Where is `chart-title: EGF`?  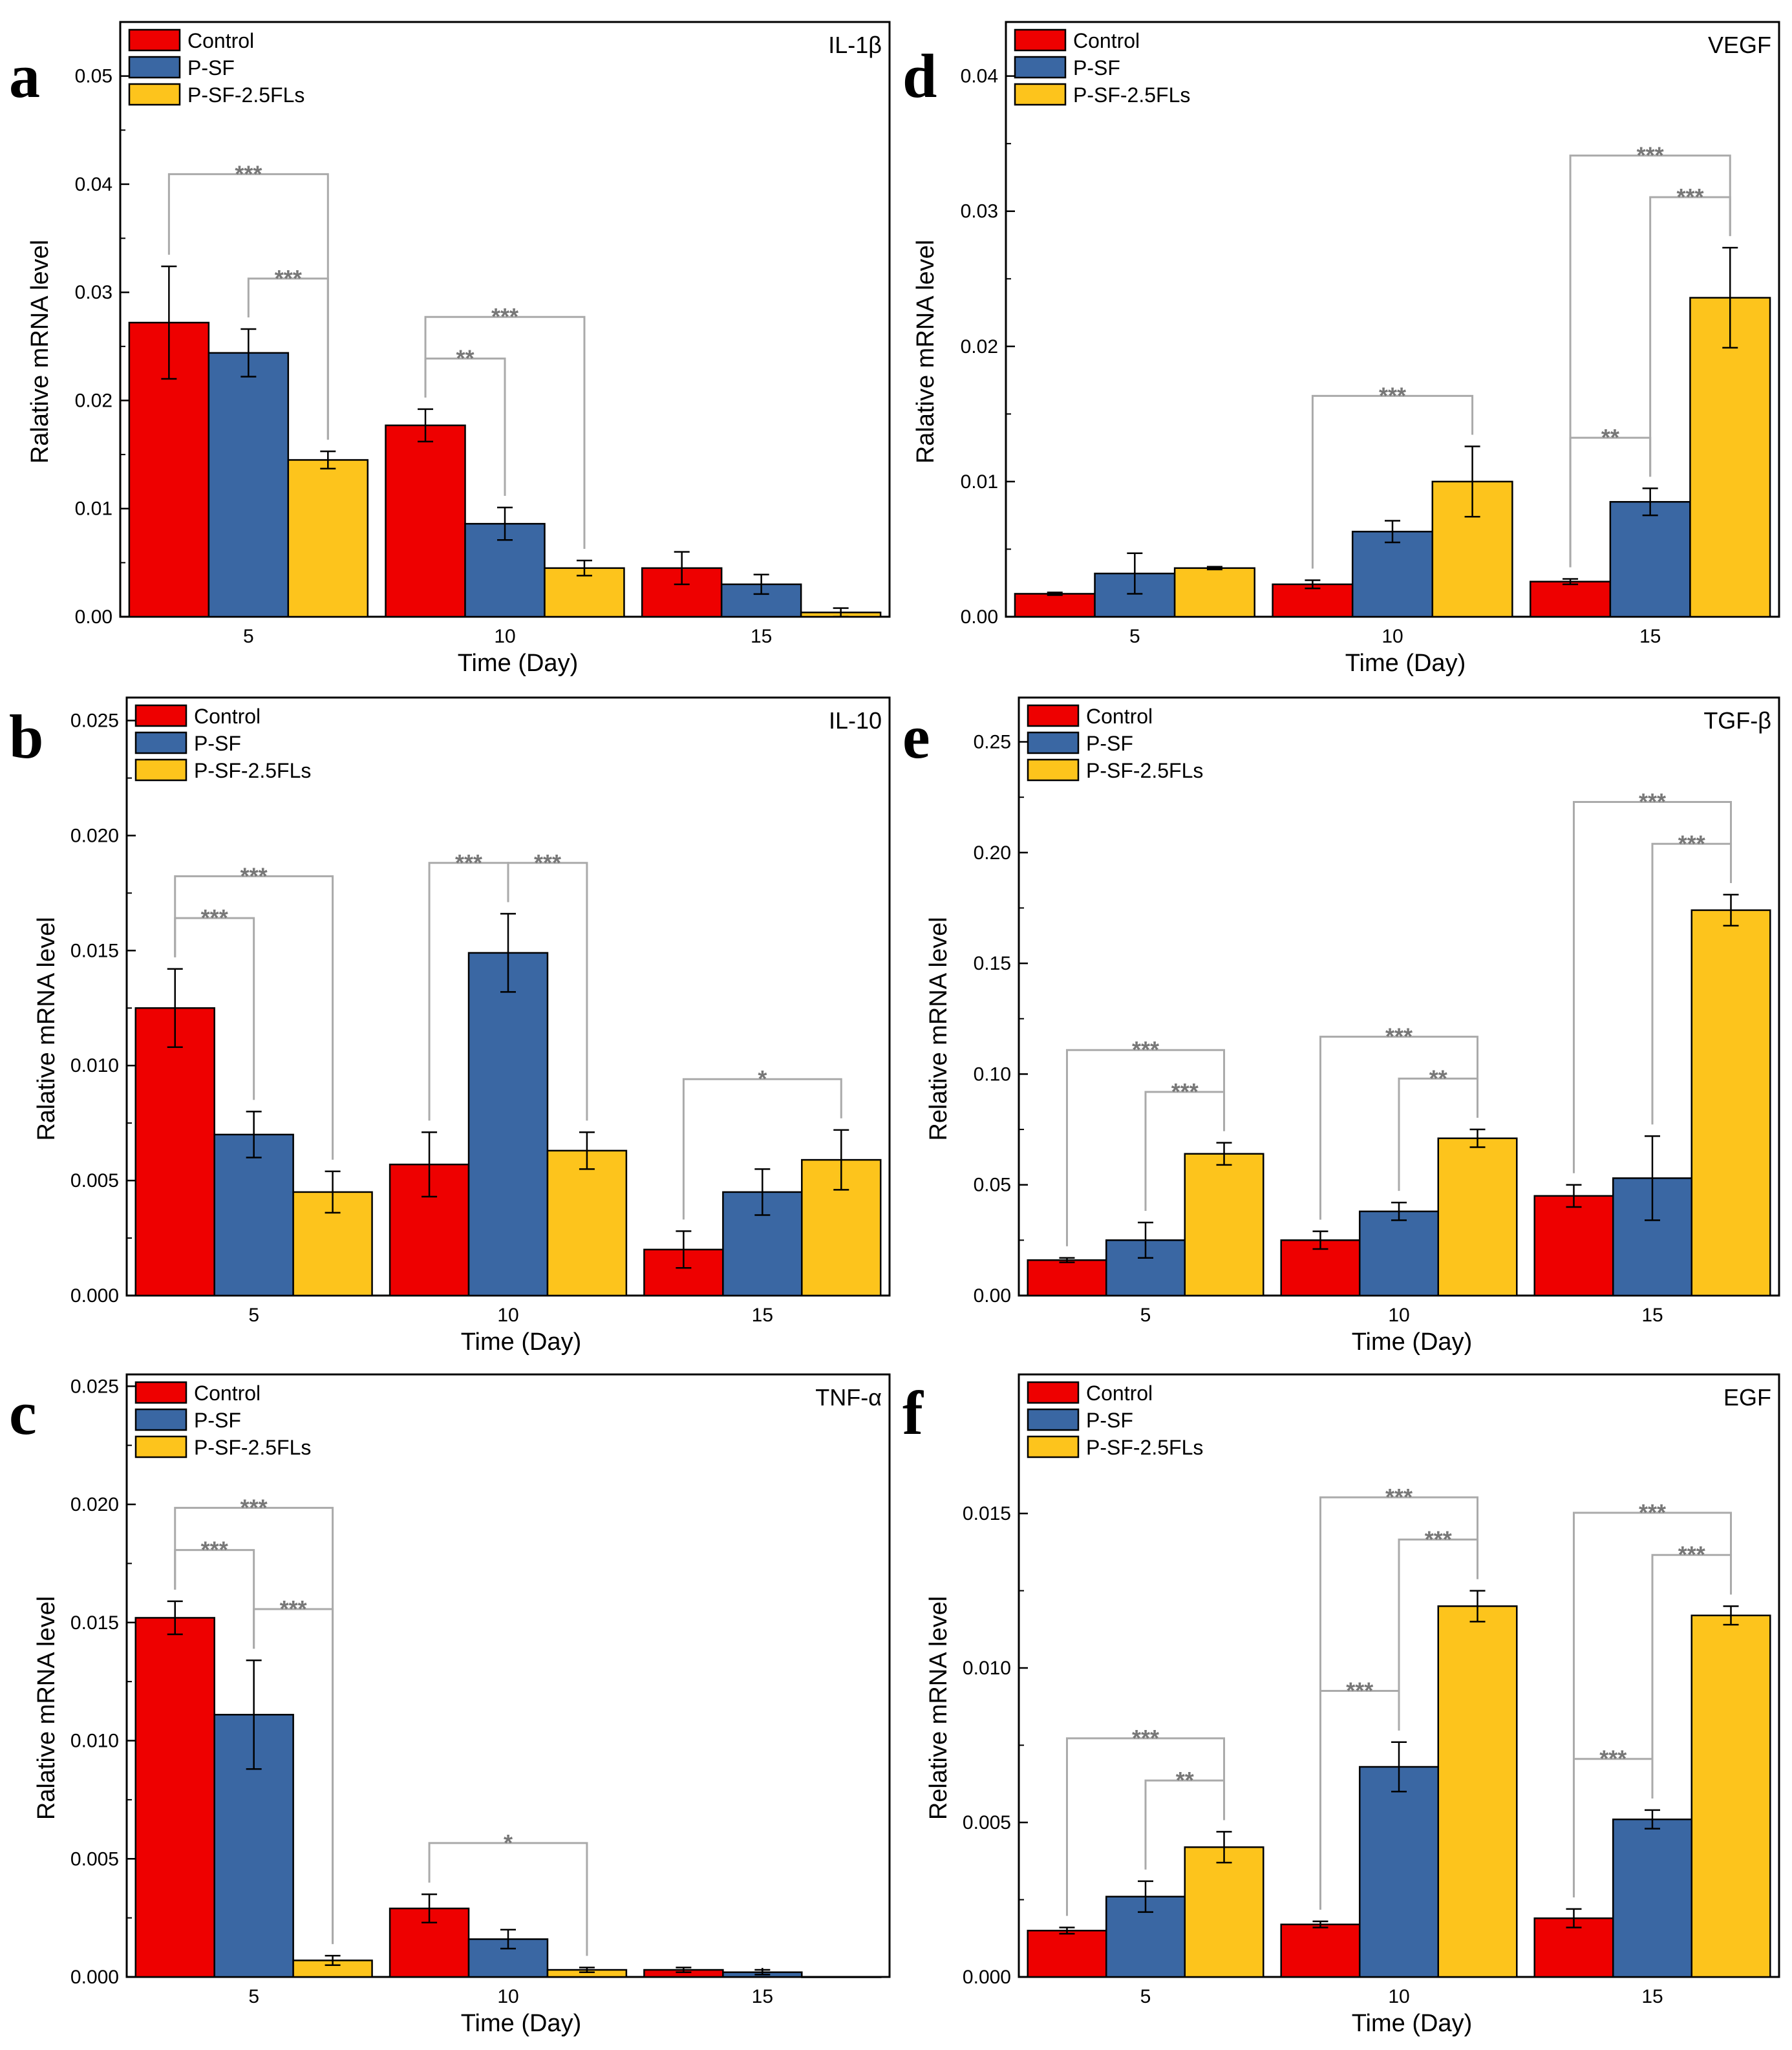
chart-title: EGF is located at coordinates (1747, 1397).